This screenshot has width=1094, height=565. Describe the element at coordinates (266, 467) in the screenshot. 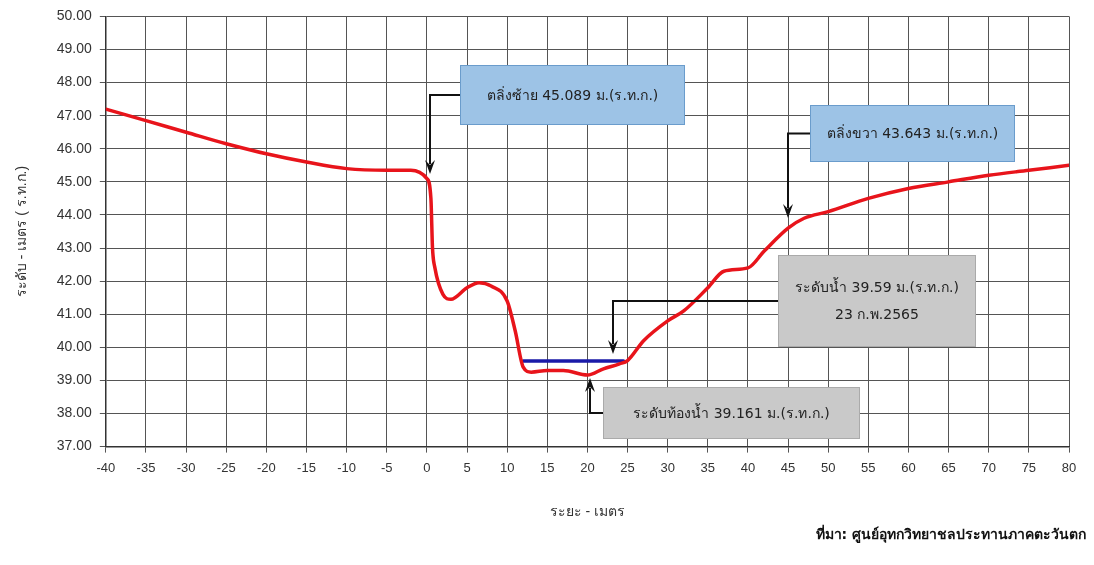

I see `x-tick-label: -20` at that location.